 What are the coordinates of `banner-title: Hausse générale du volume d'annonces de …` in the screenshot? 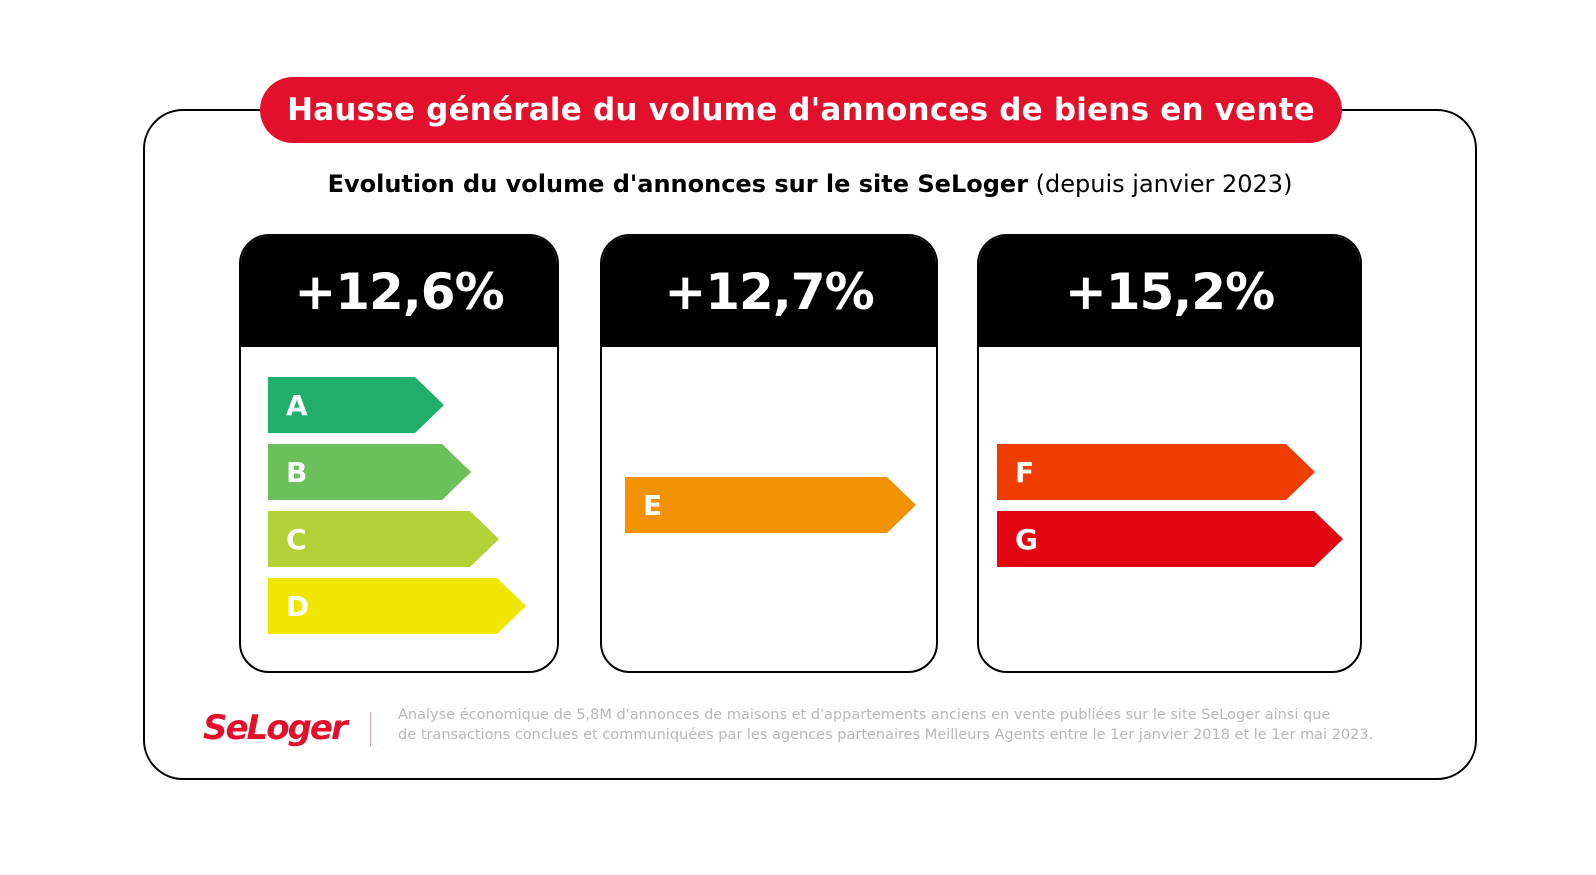 It's located at (801, 110).